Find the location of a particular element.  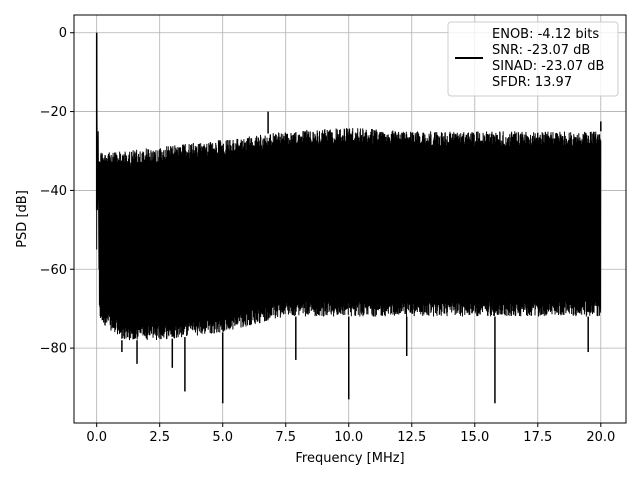

x-tick-label: 7.5 is located at coordinates (285, 437).